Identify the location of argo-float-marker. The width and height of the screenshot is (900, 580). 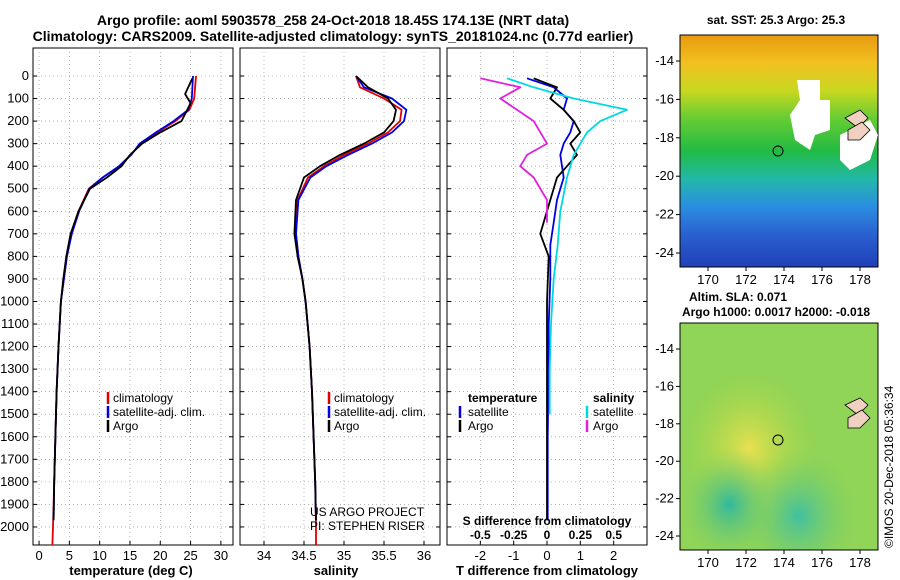
(778, 151).